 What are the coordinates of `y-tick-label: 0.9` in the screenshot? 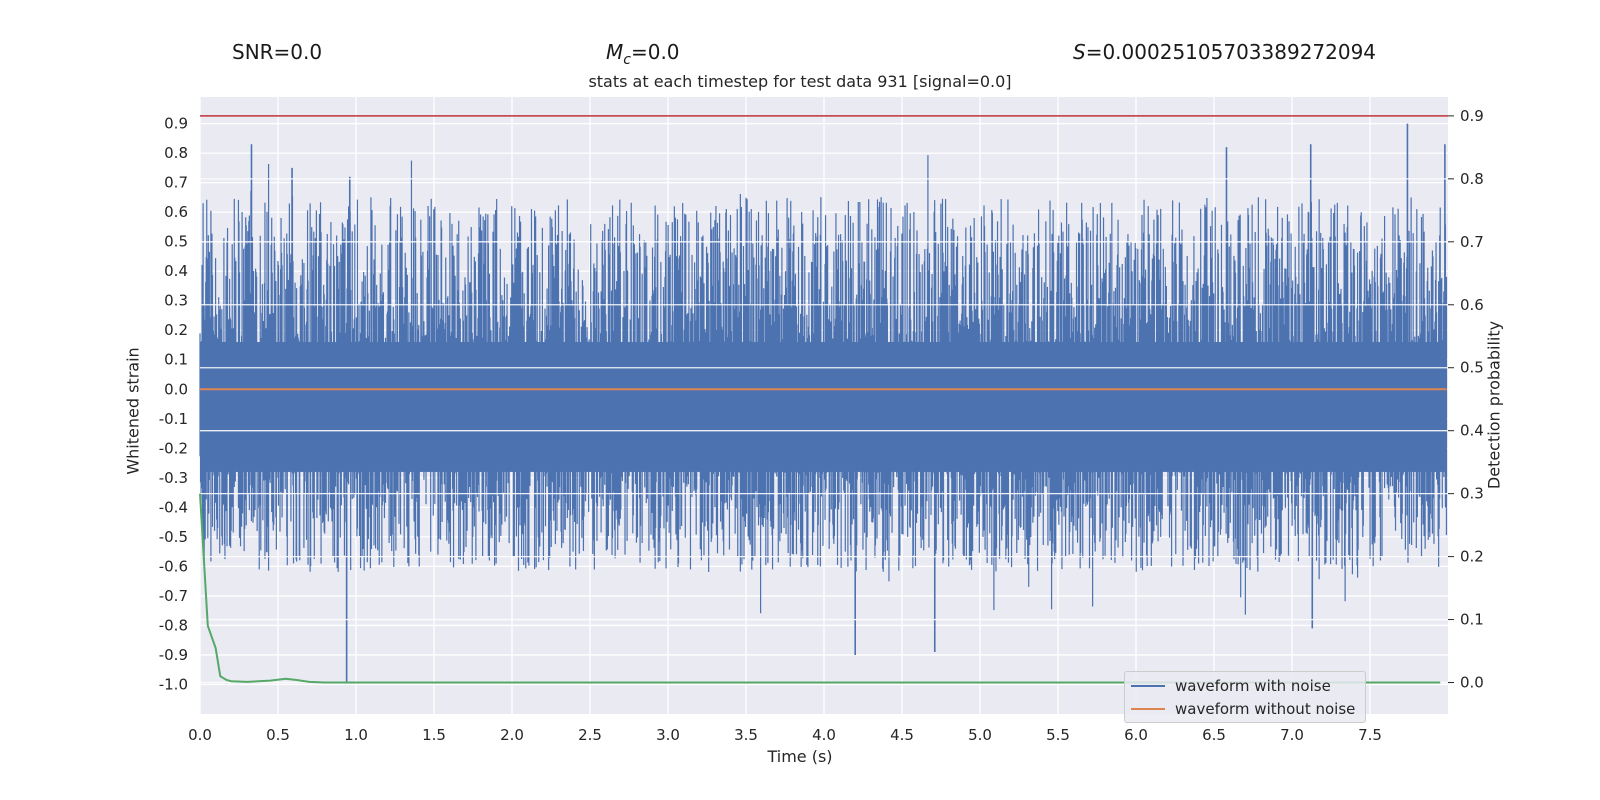 It's located at (176, 124).